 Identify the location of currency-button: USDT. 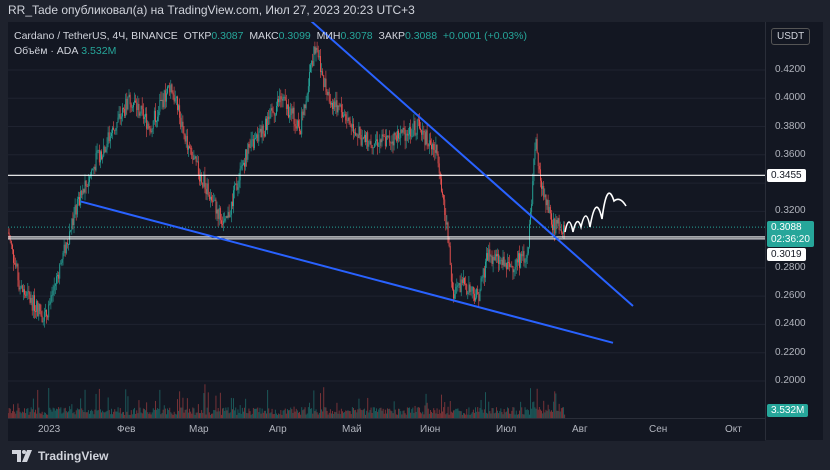
(791, 36).